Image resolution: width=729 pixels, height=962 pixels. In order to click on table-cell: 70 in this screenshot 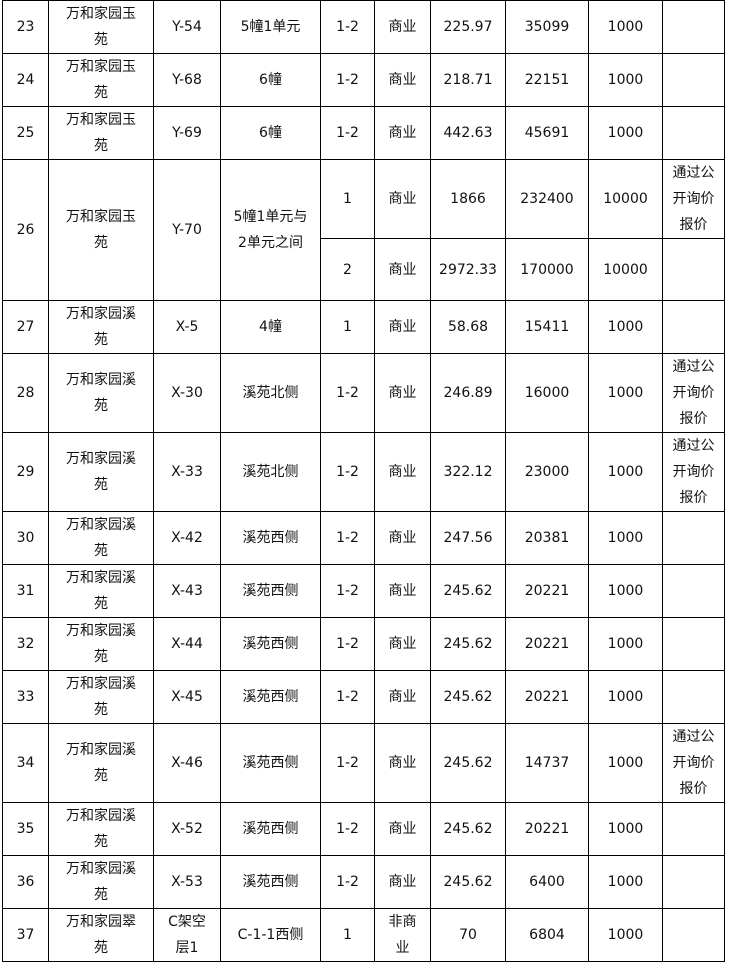, I will do `click(468, 935)`.